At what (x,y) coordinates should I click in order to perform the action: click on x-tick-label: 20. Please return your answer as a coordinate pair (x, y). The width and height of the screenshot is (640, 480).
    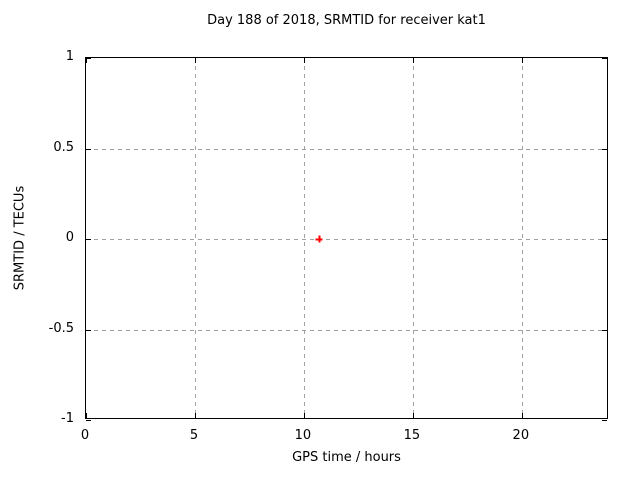
    Looking at the image, I should click on (521, 435).